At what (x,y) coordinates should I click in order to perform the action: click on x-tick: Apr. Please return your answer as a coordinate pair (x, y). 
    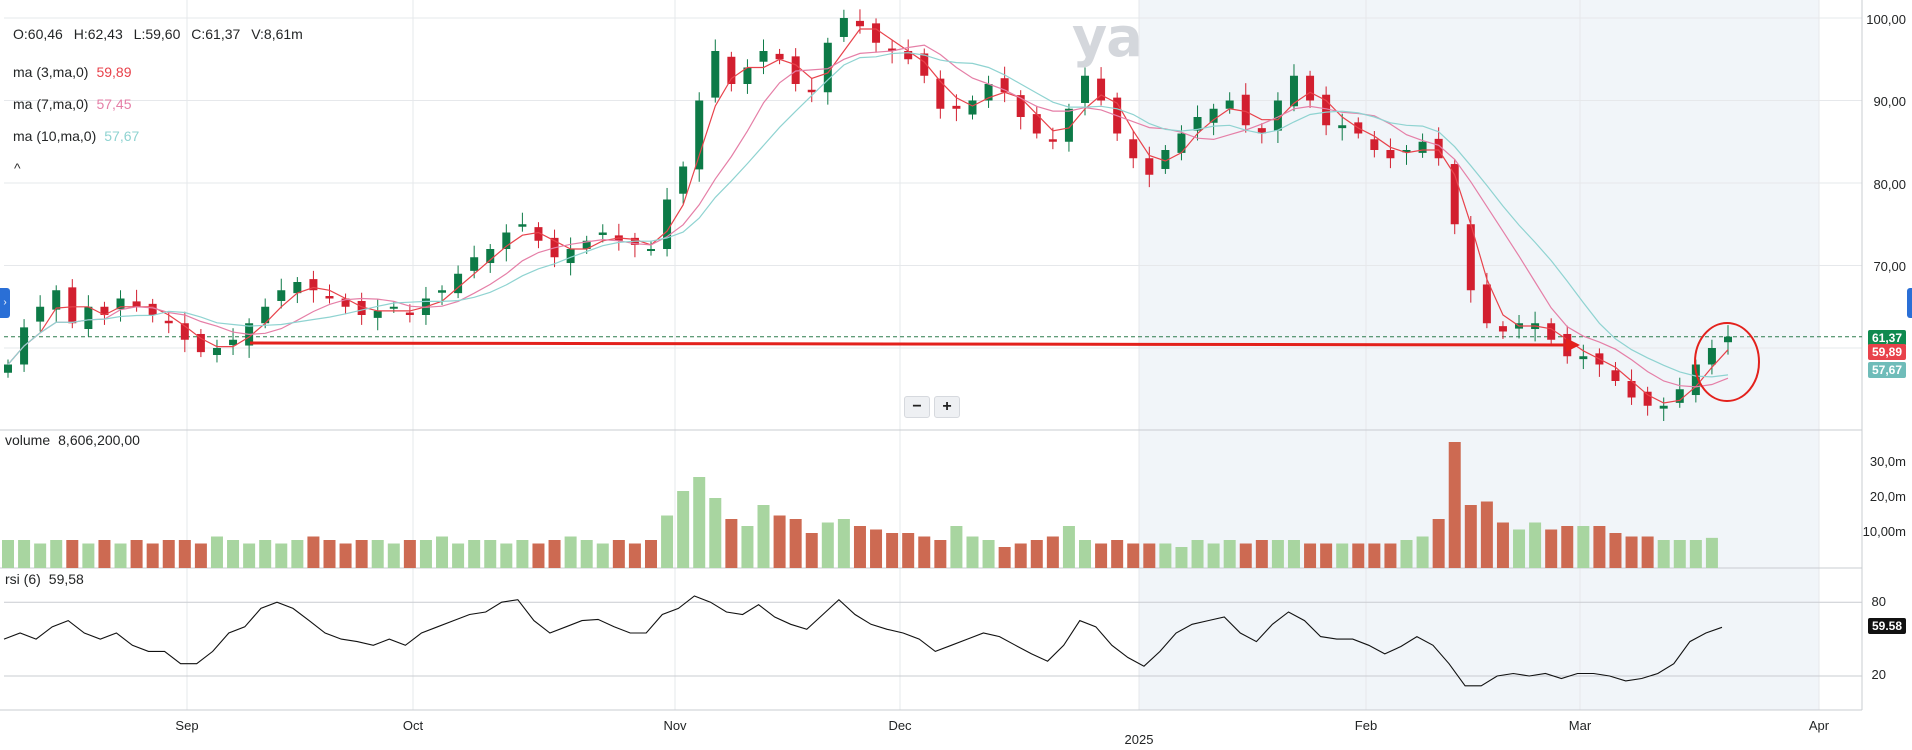
    Looking at the image, I should click on (1819, 725).